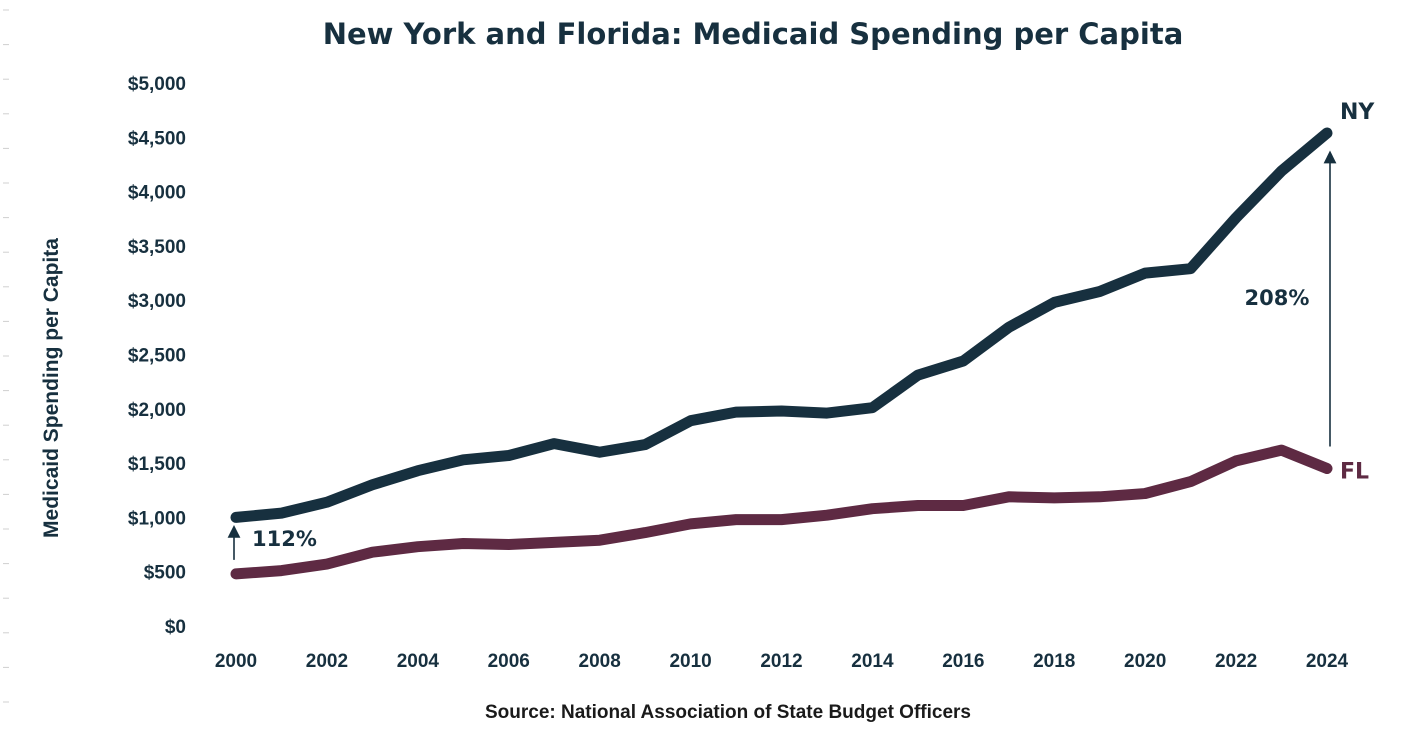 The height and width of the screenshot is (736, 1406). Describe the element at coordinates (157, 84) in the screenshot. I see `y-tick-label: $5,000` at that location.